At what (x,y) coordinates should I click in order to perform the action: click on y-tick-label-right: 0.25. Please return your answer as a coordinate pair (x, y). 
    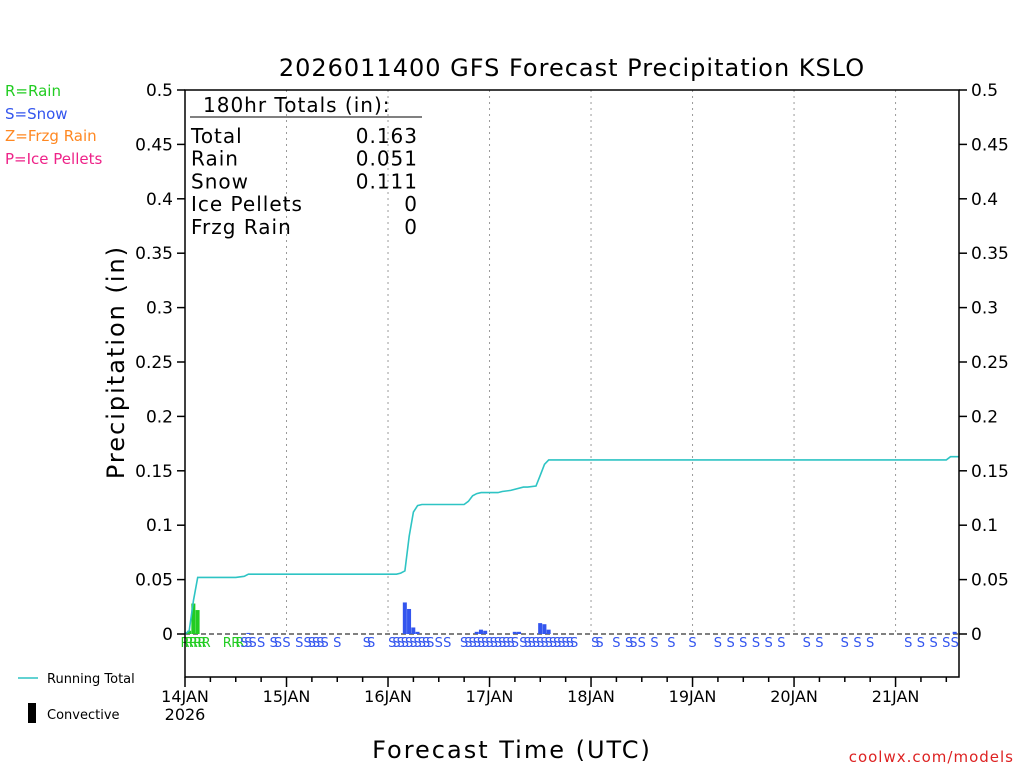
    Looking at the image, I should click on (990, 363).